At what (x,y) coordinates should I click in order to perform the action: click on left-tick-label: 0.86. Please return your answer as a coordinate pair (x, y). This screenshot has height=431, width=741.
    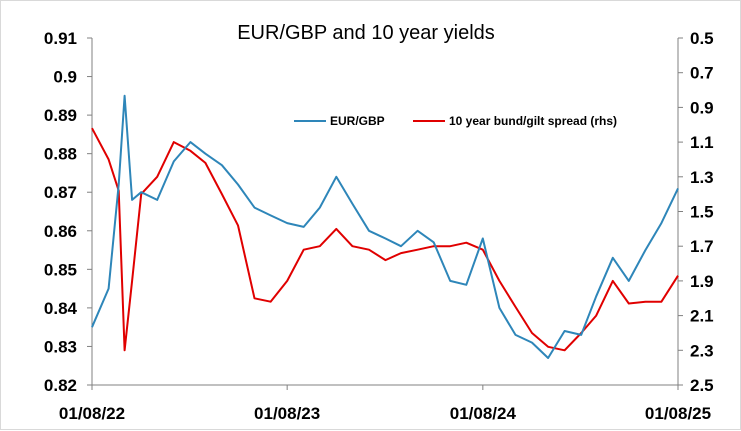
    Looking at the image, I should click on (60, 231).